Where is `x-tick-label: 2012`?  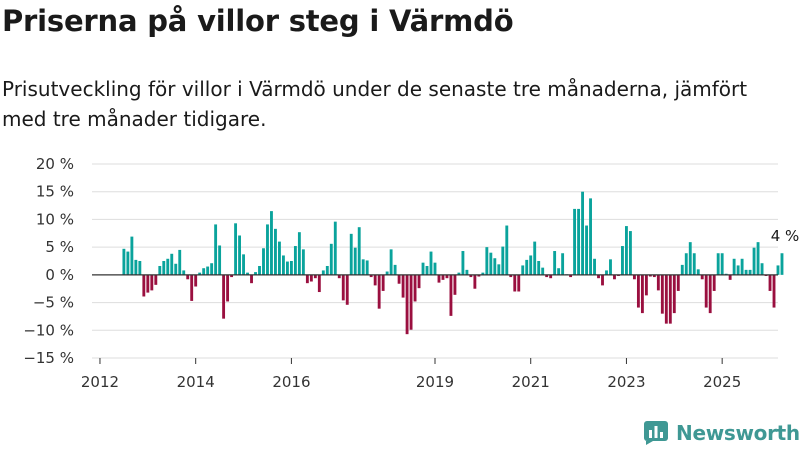
x-tick-label: 2012 is located at coordinates (100, 382).